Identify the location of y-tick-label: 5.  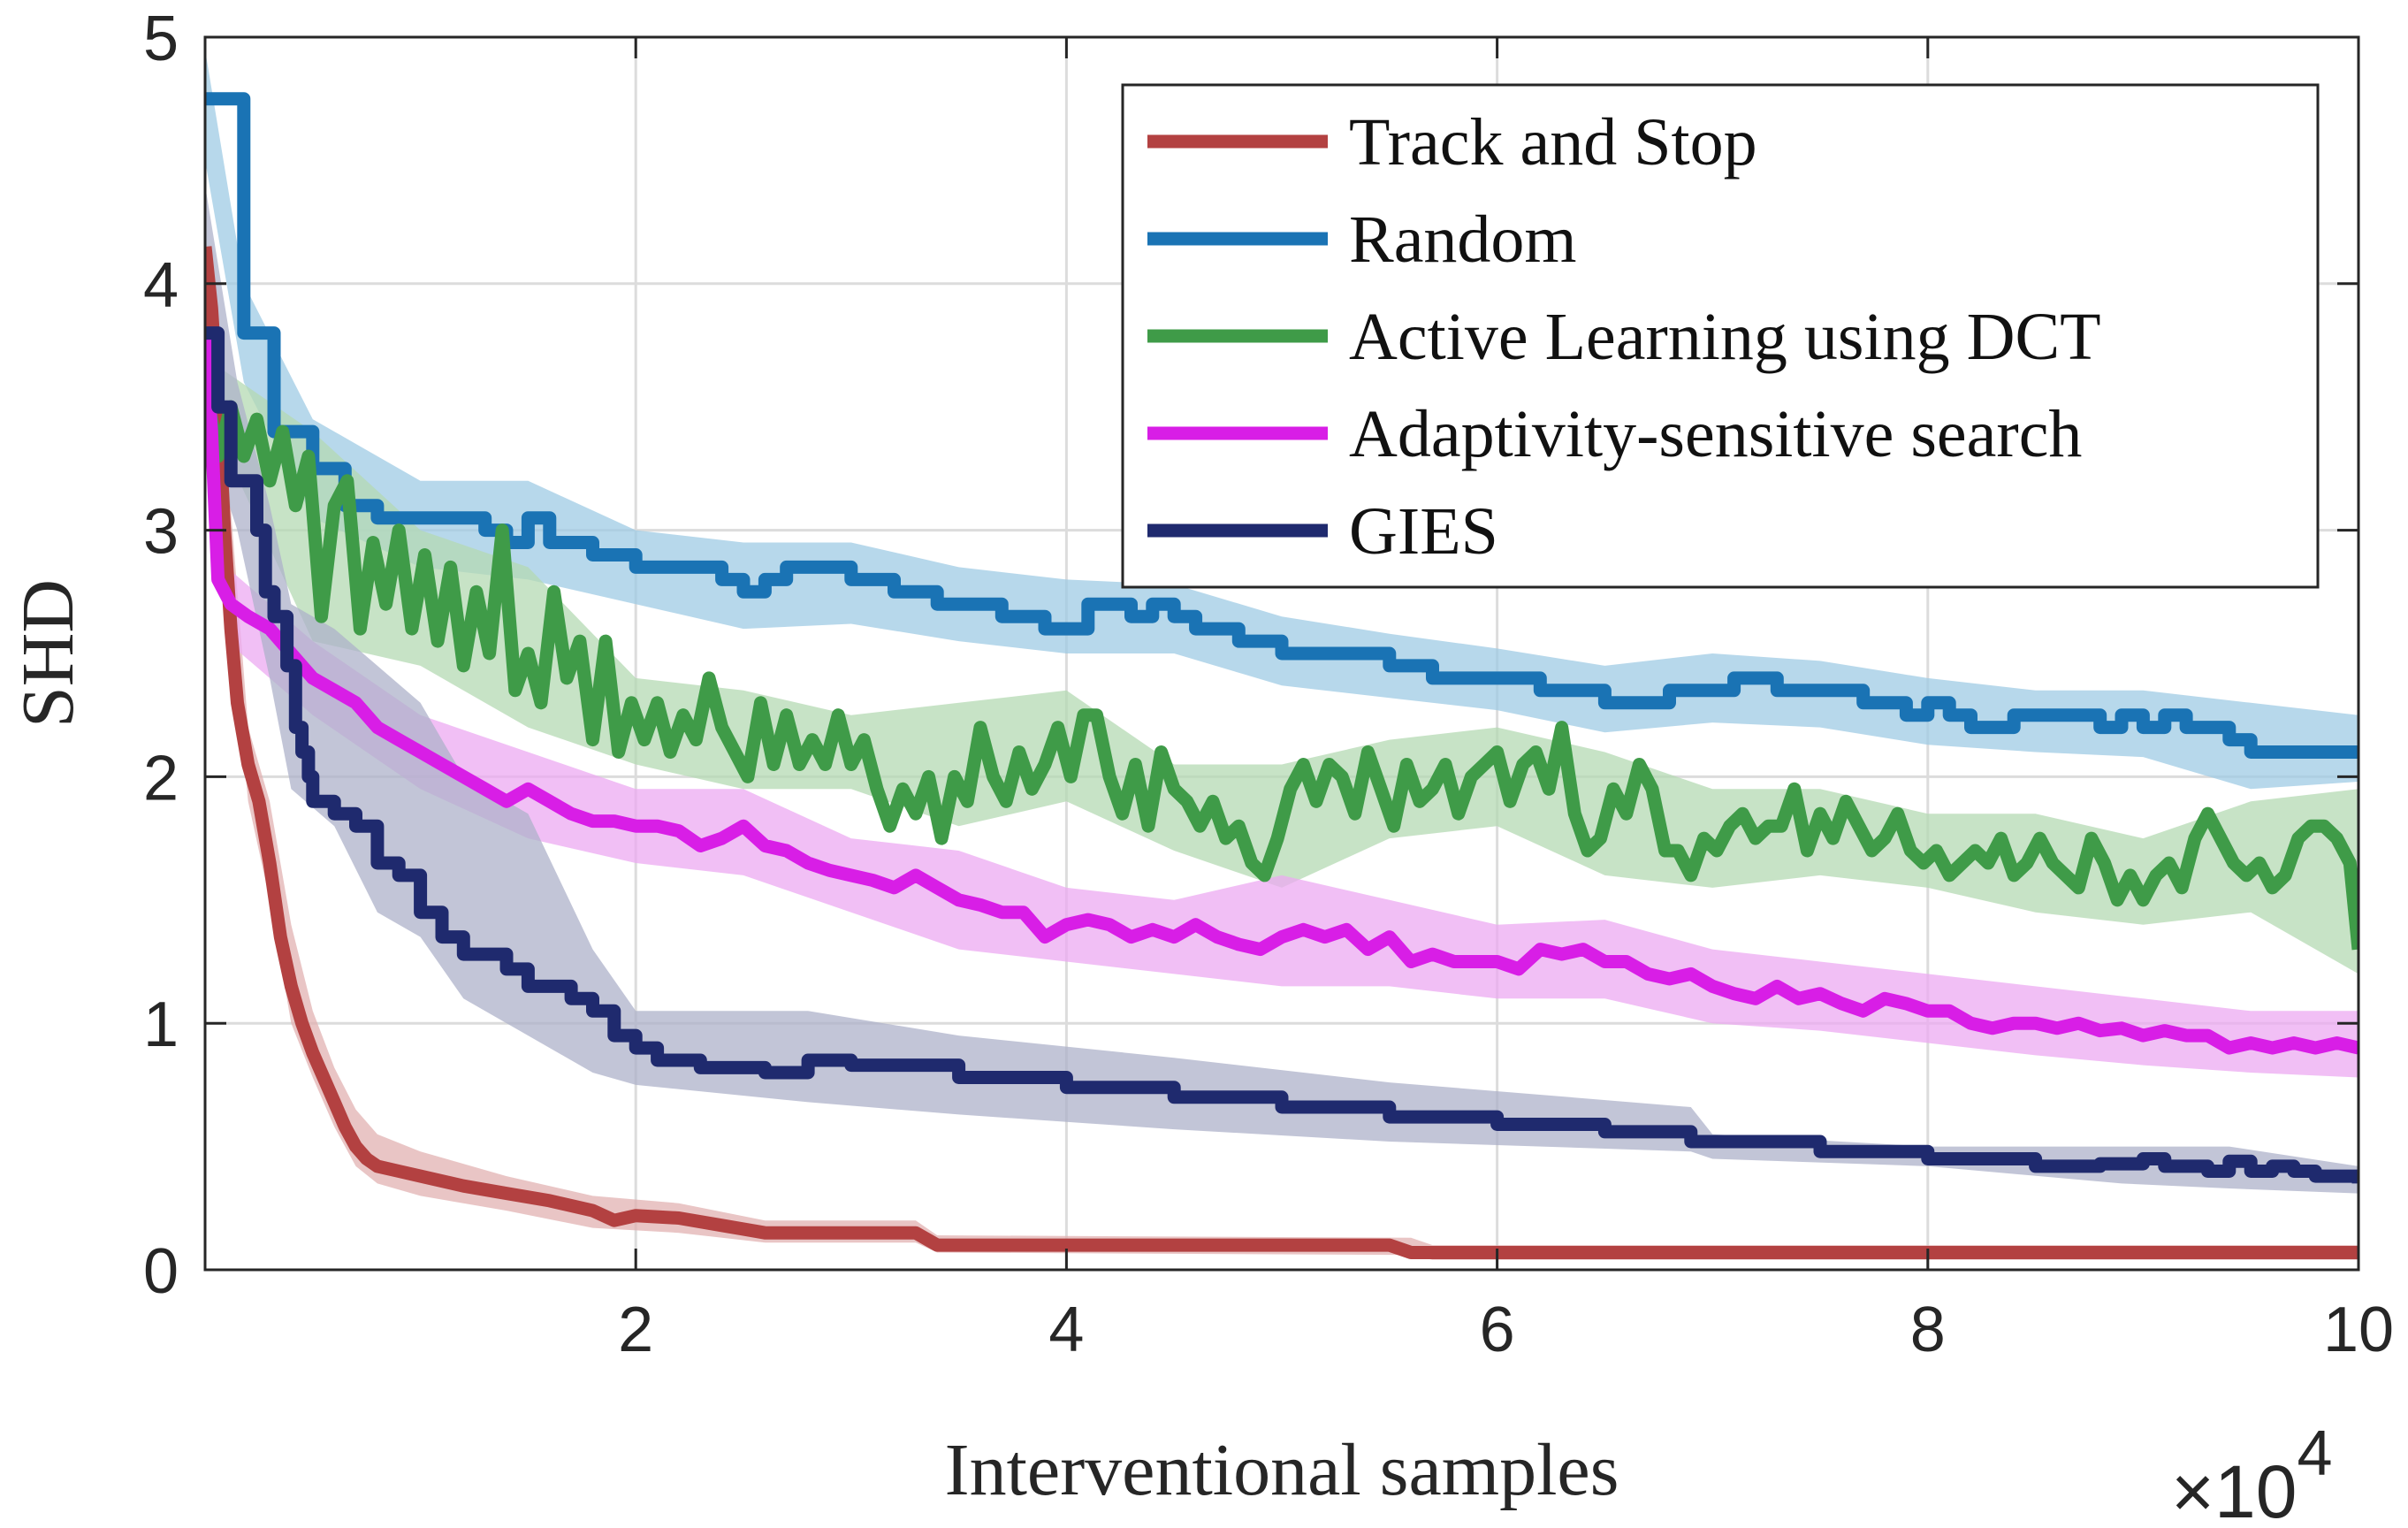
(161, 39).